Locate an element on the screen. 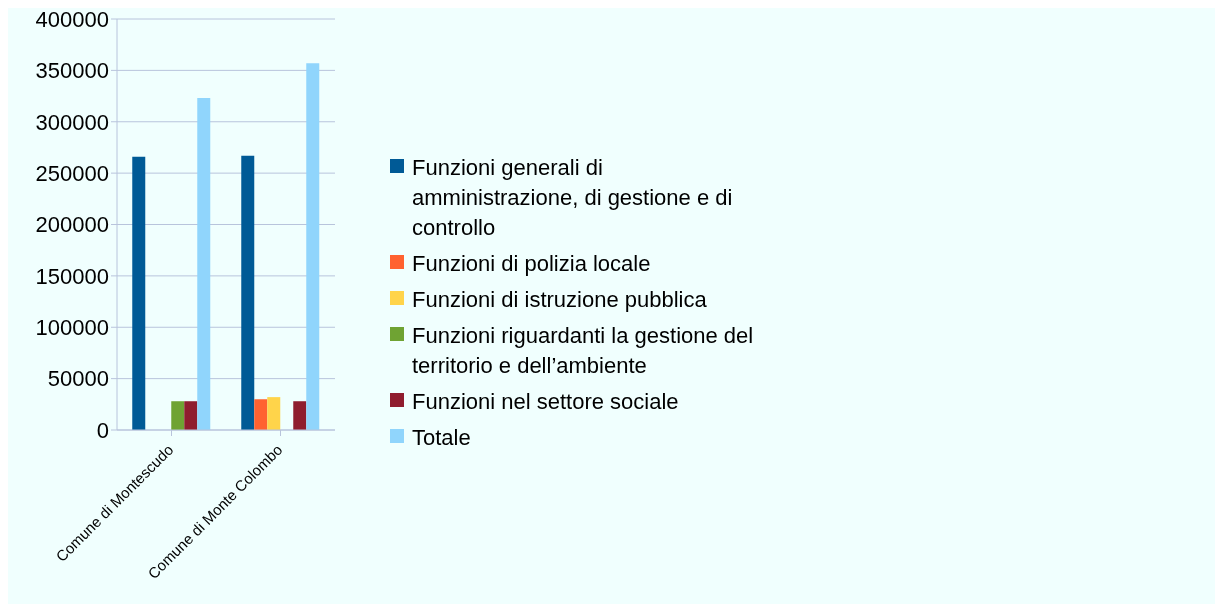 This screenshot has height=612, width=1223. legend-label: Totale is located at coordinates (441, 438).